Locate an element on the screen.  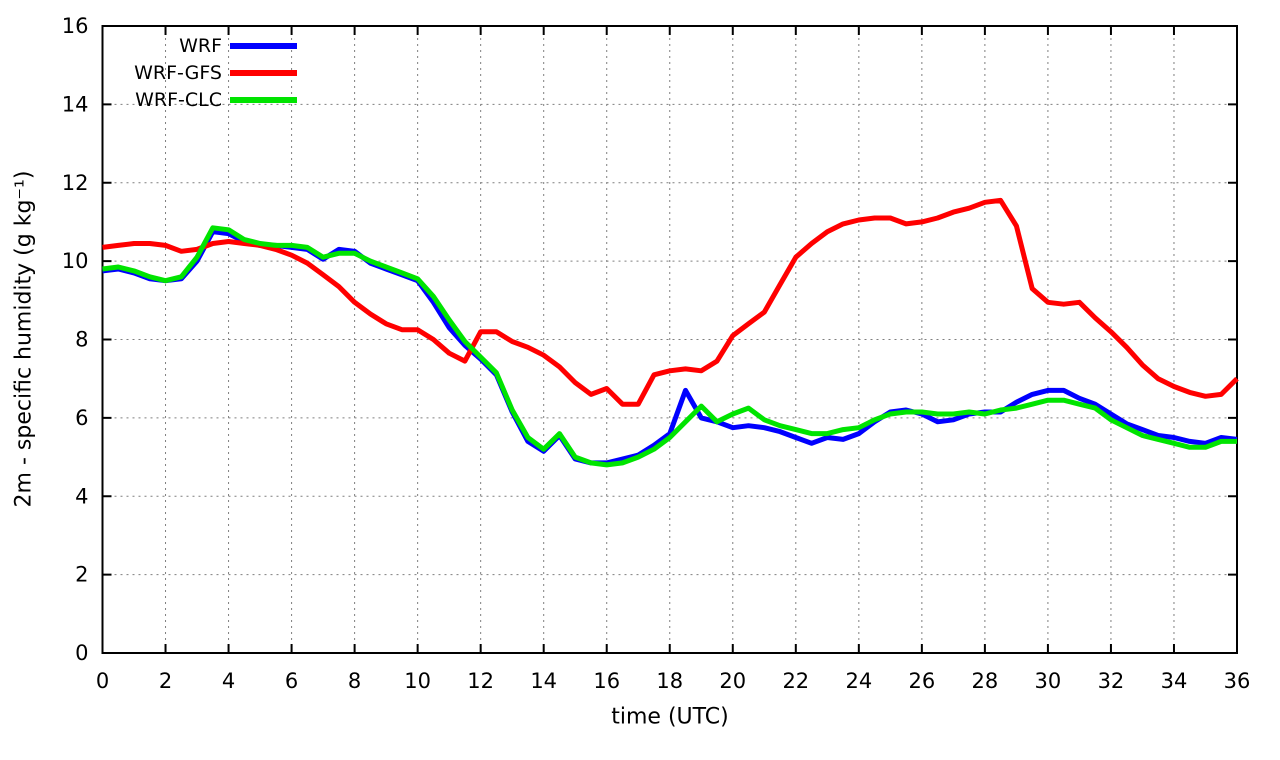
x-tick-label: 2 is located at coordinates (165, 681).